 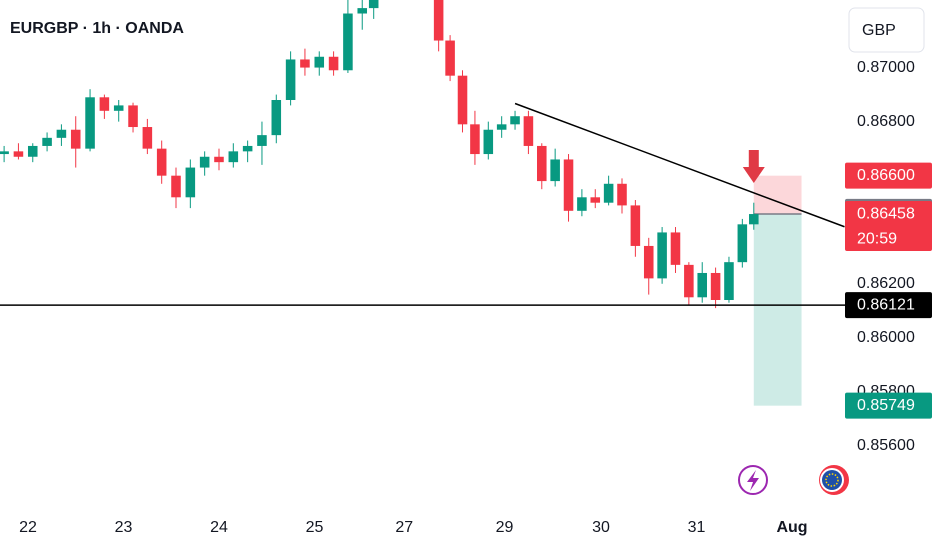 I want to click on x-tick-label: 24, so click(x=219, y=527).